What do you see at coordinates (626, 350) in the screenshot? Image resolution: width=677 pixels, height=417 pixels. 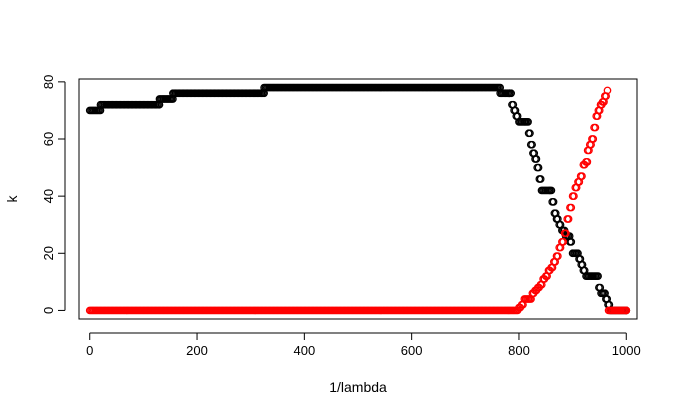 I see `x-tick-label: 1000` at bounding box center [626, 350].